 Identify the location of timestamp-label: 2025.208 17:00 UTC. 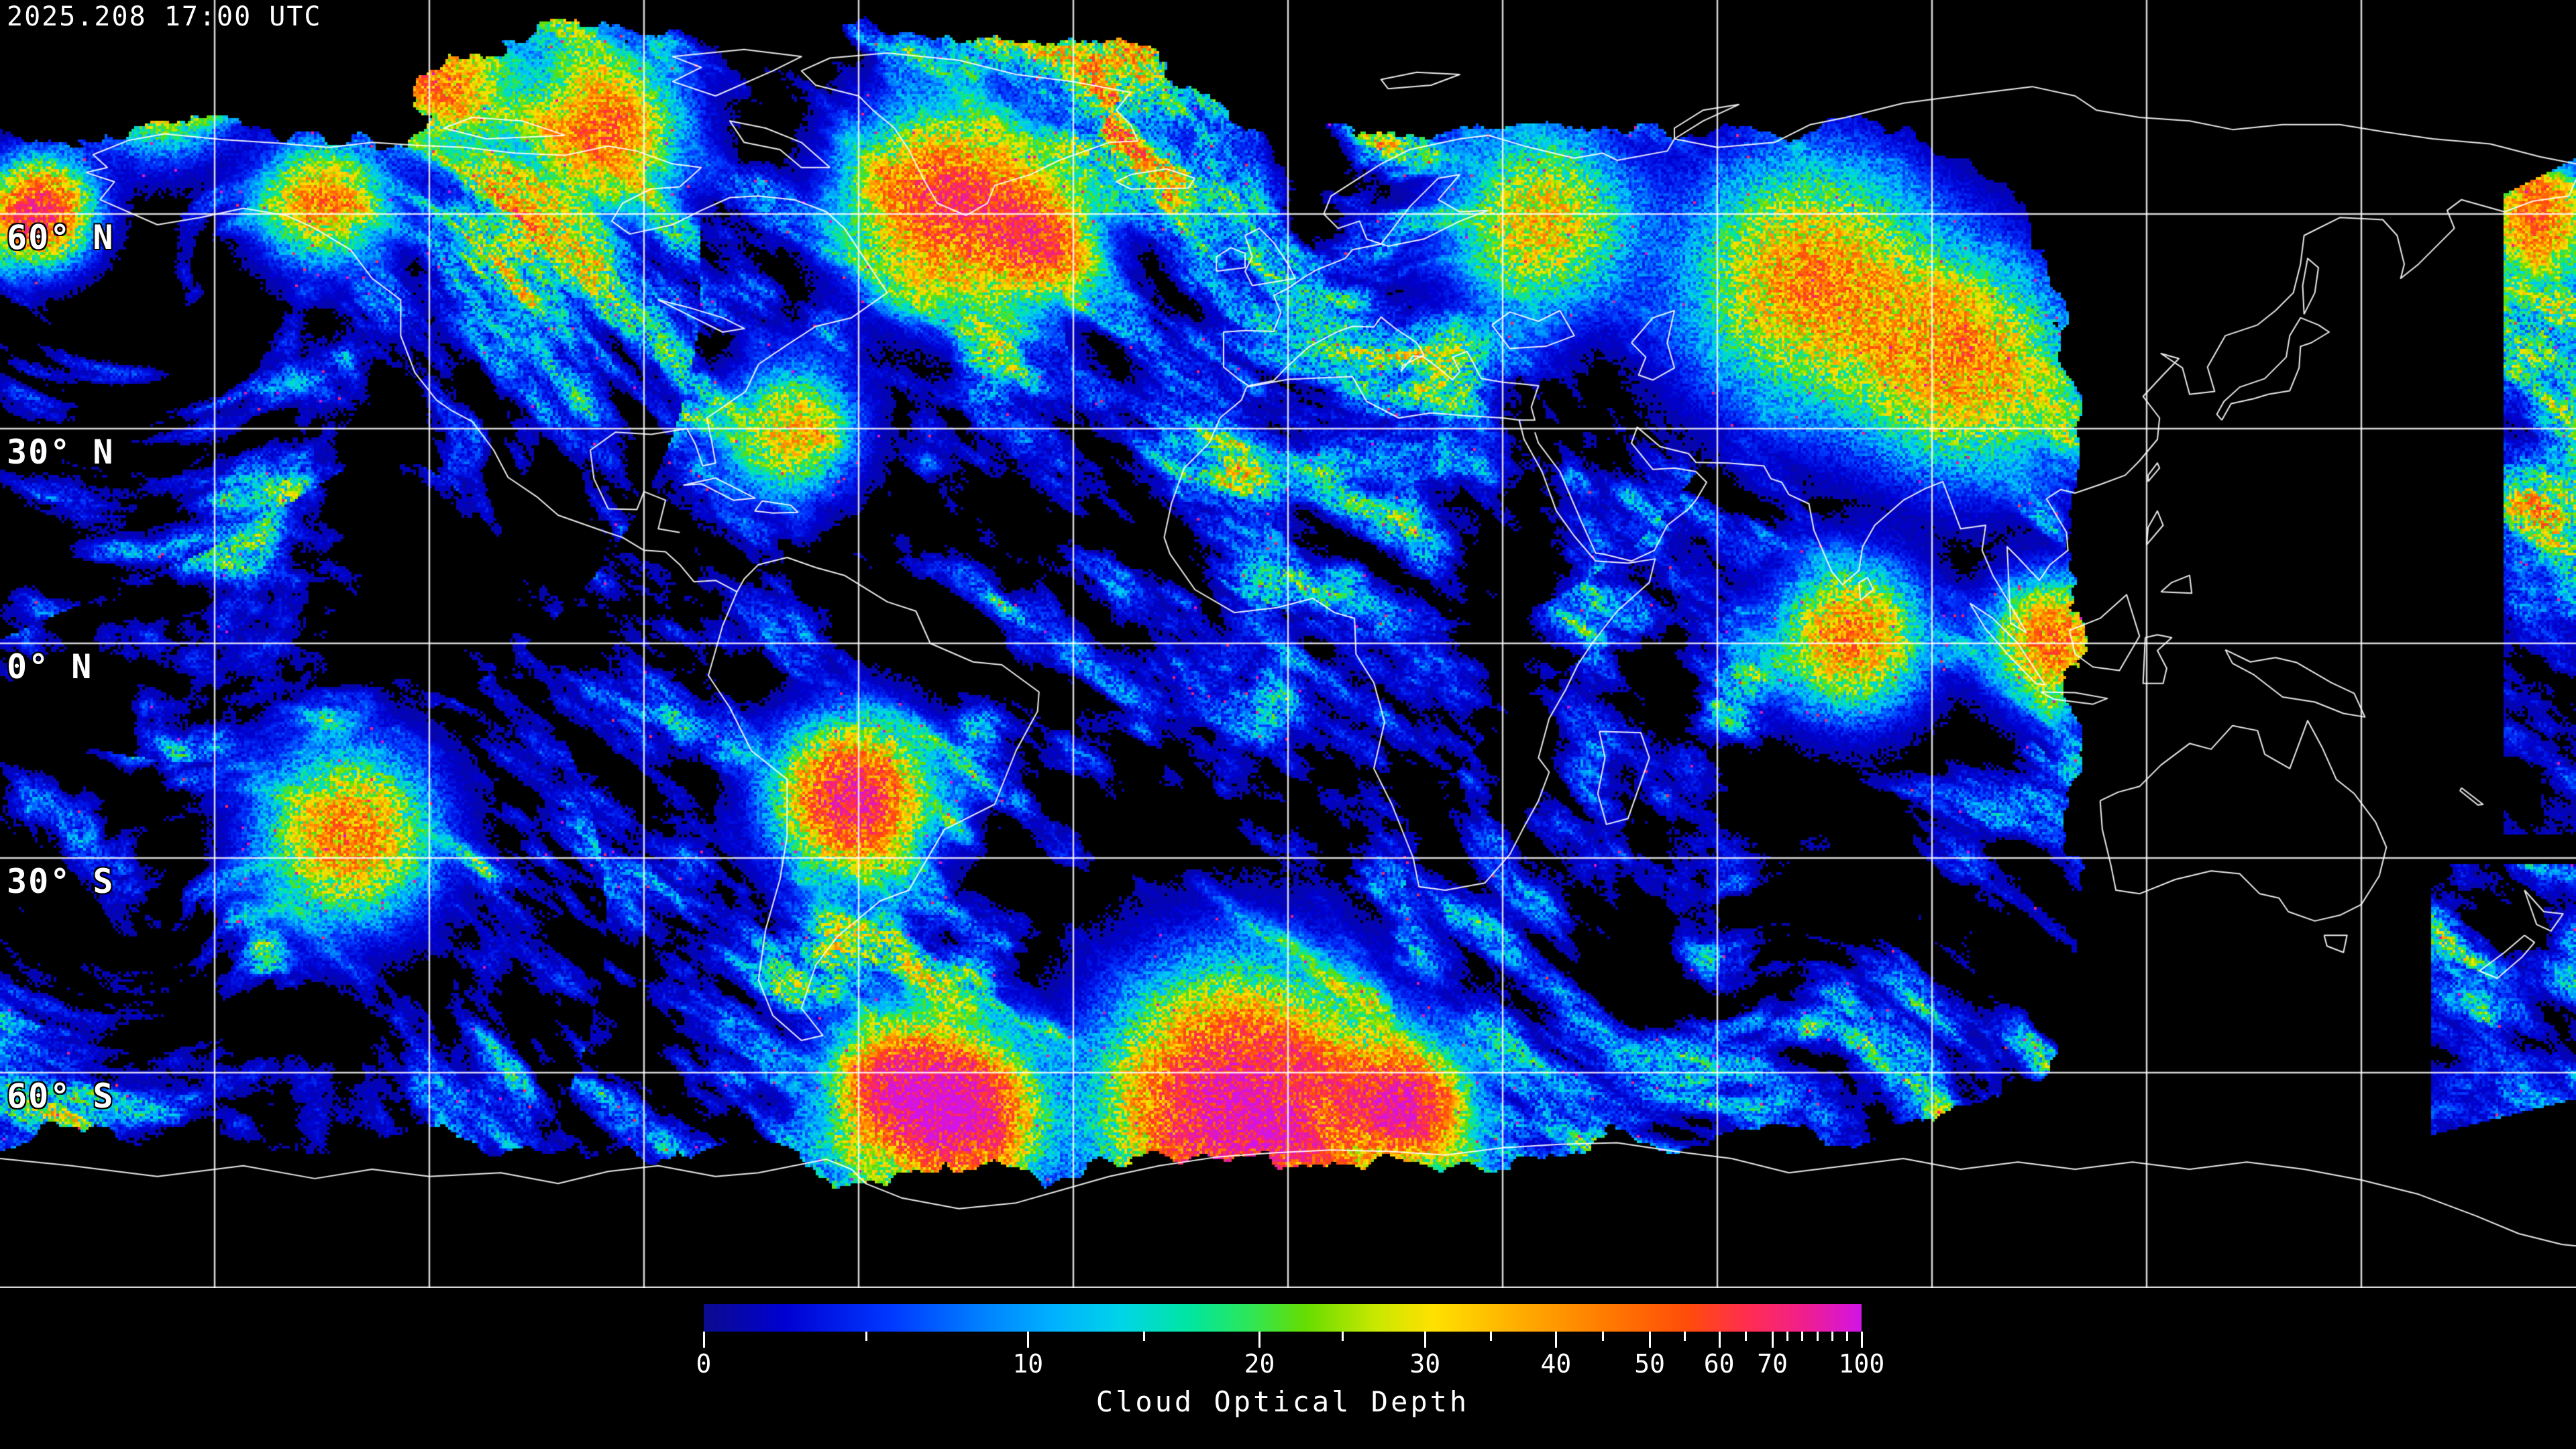
(164, 16).